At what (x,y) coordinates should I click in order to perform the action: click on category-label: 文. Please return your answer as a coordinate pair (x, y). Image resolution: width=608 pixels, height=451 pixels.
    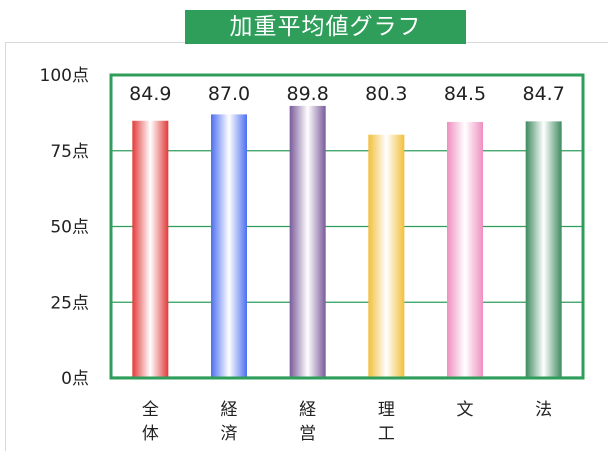
    Looking at the image, I should click on (465, 410).